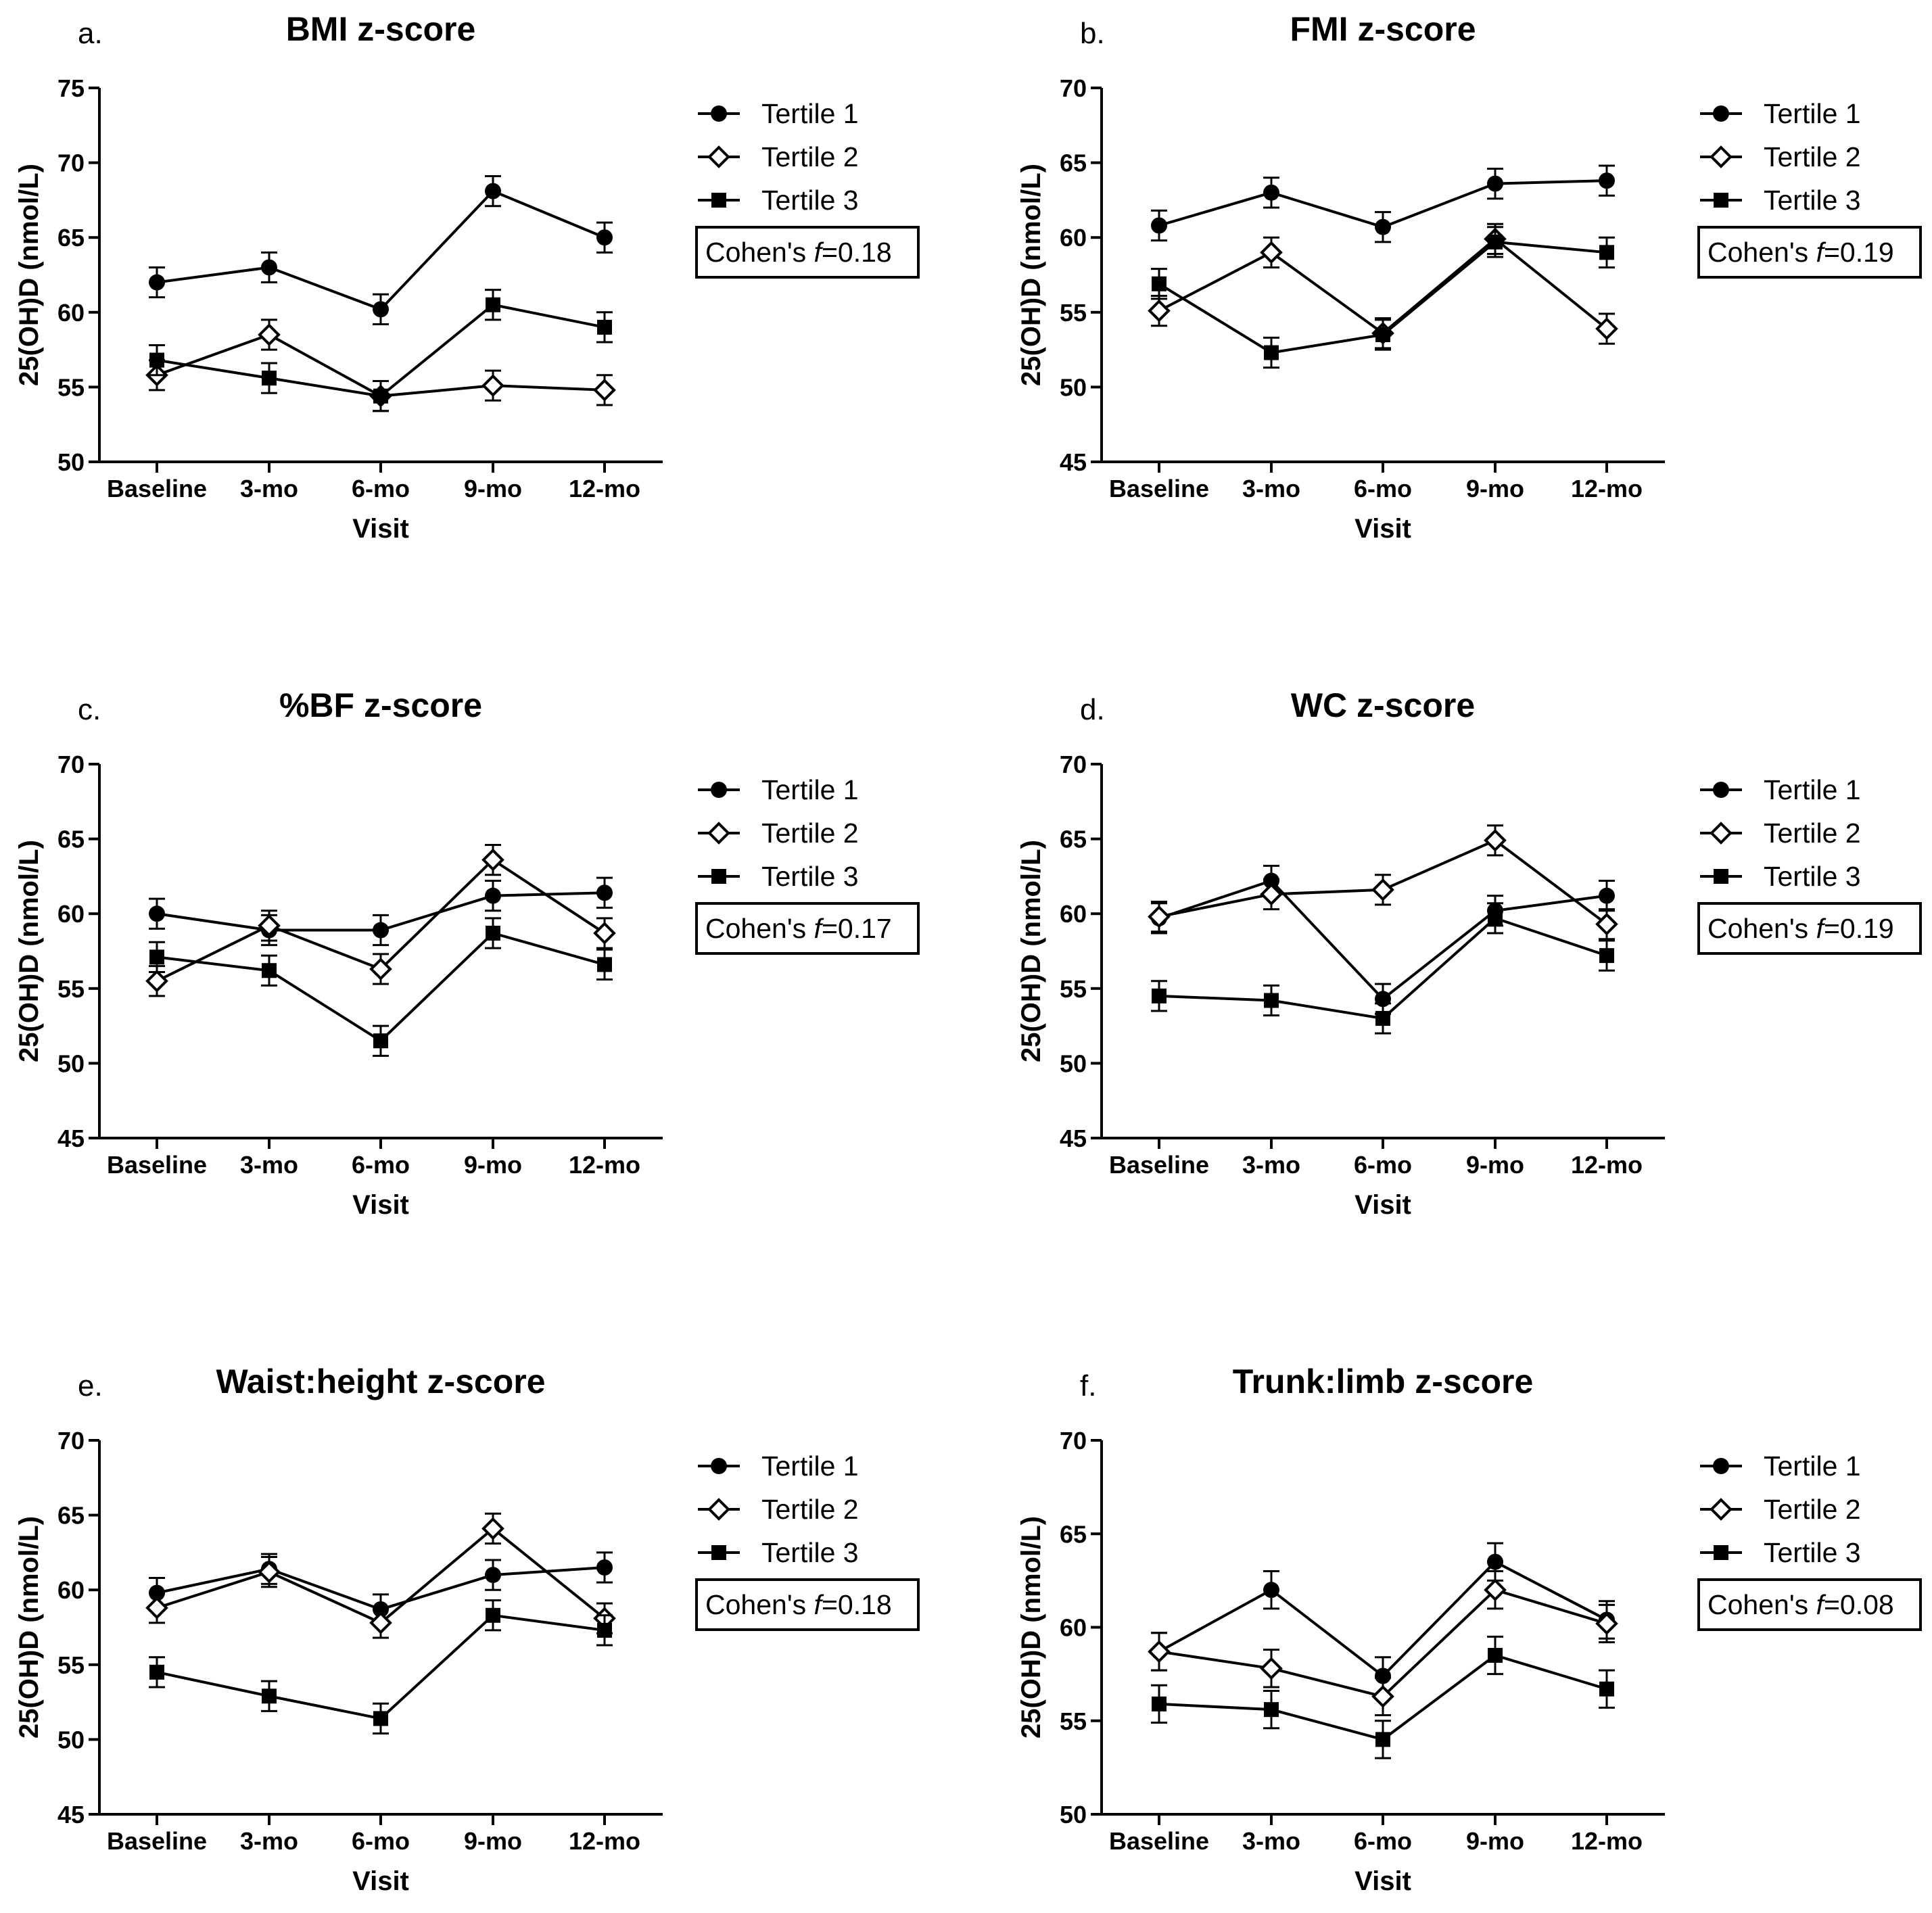  Describe the element at coordinates (1383, 29) in the screenshot. I see `chart-title: FMI z-score` at that location.